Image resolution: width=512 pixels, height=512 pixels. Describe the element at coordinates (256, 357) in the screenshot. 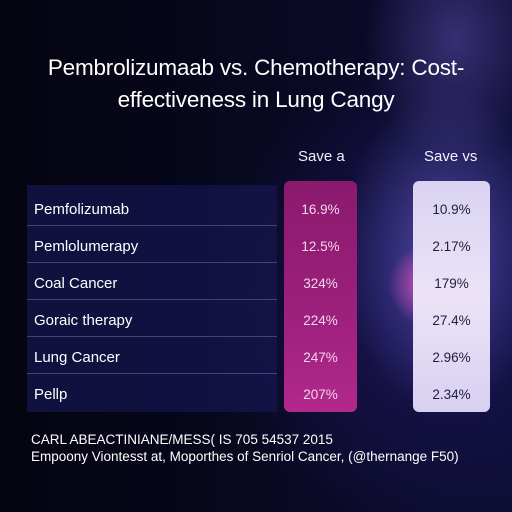

I see `table-row: Lung Cancer 247% 2.96%` at that location.